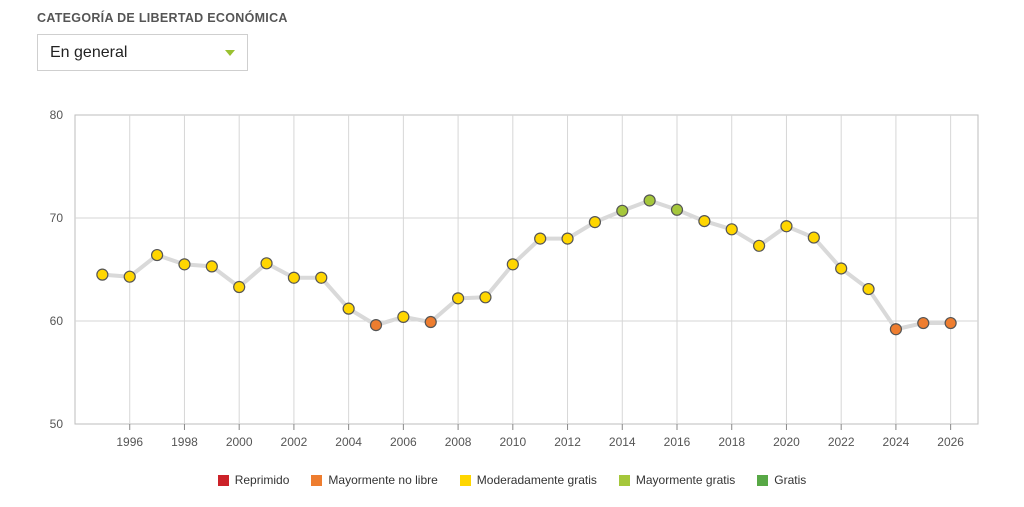 The width and height of the screenshot is (1024, 507). Describe the element at coordinates (294, 442) in the screenshot. I see `x-tick-label: 2002` at that location.